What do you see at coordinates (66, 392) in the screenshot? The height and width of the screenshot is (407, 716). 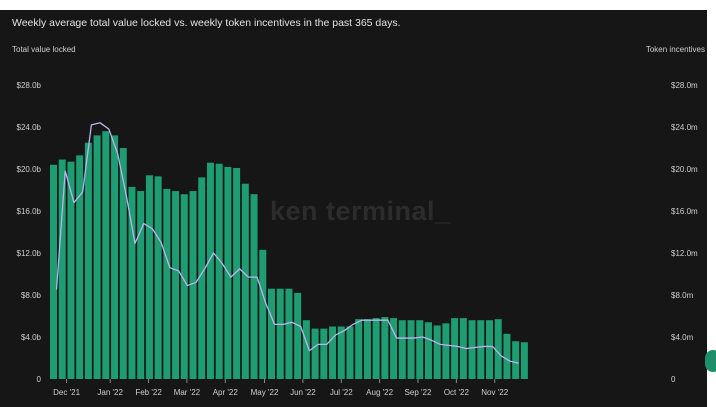 I see `x-tick-label: Dec '21` at bounding box center [66, 392].